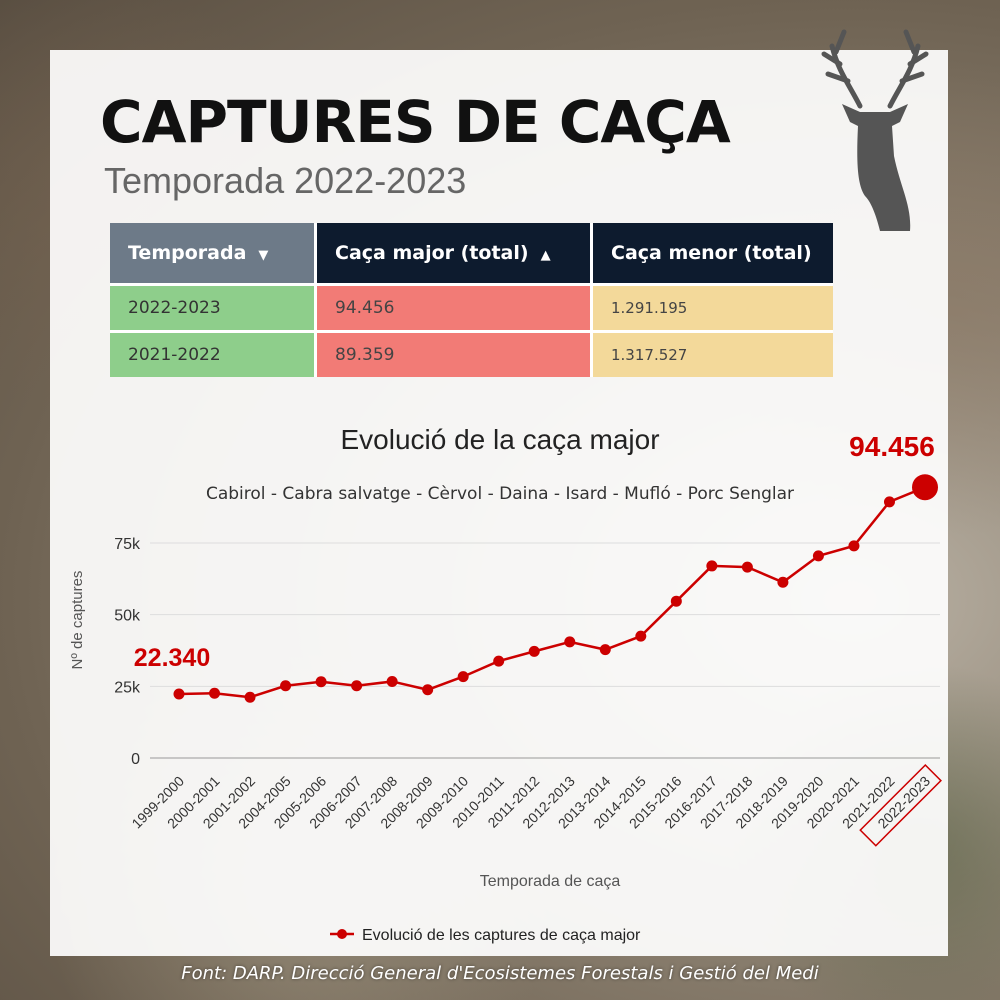 The height and width of the screenshot is (1000, 1000). I want to click on cell-major: 89.359, so click(453, 353).